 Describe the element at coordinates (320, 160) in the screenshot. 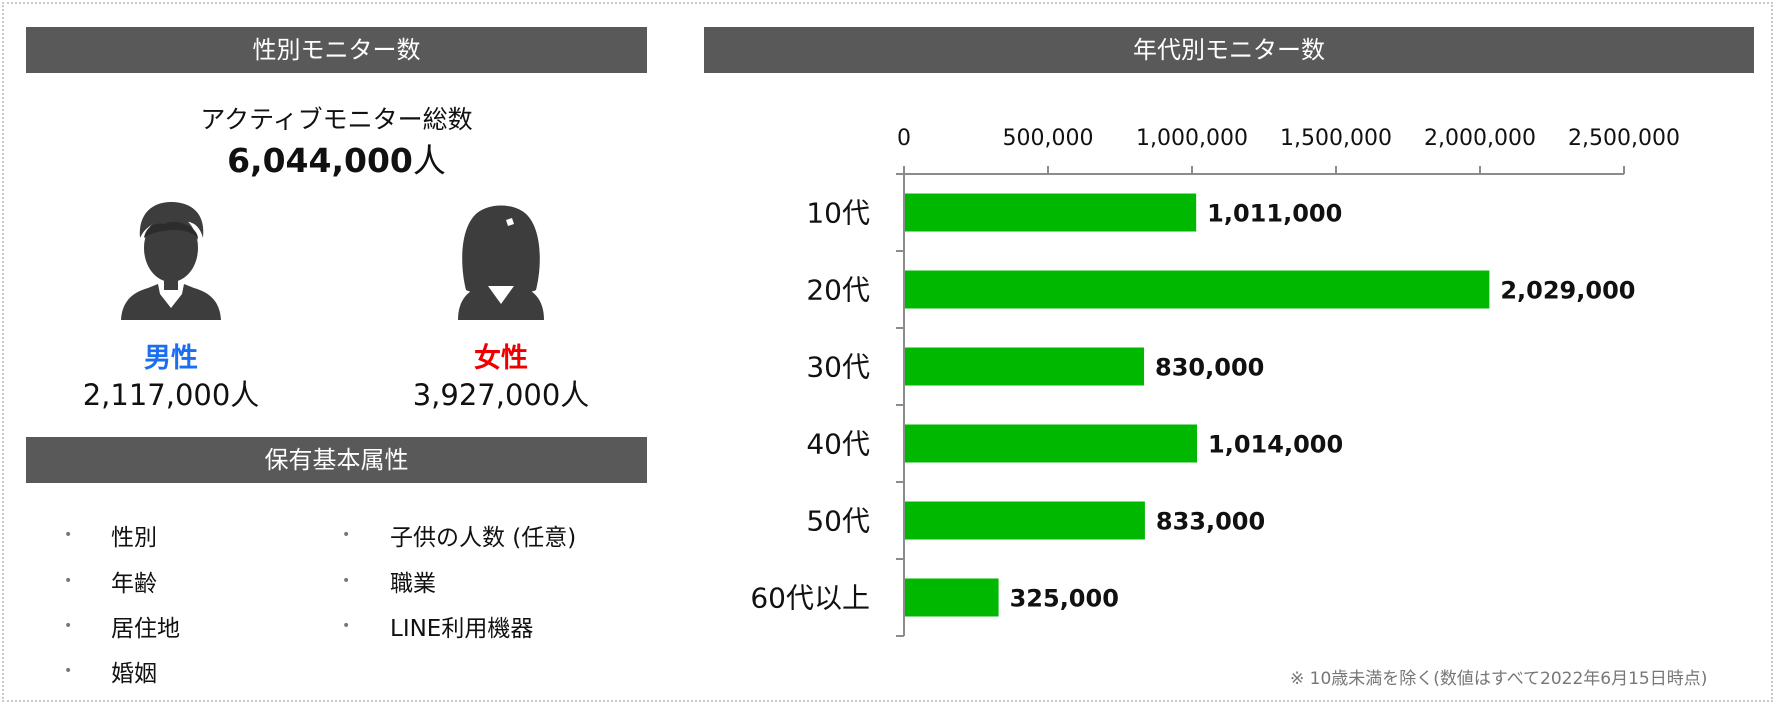

I see `total-monitors-number: 6,044,000` at that location.